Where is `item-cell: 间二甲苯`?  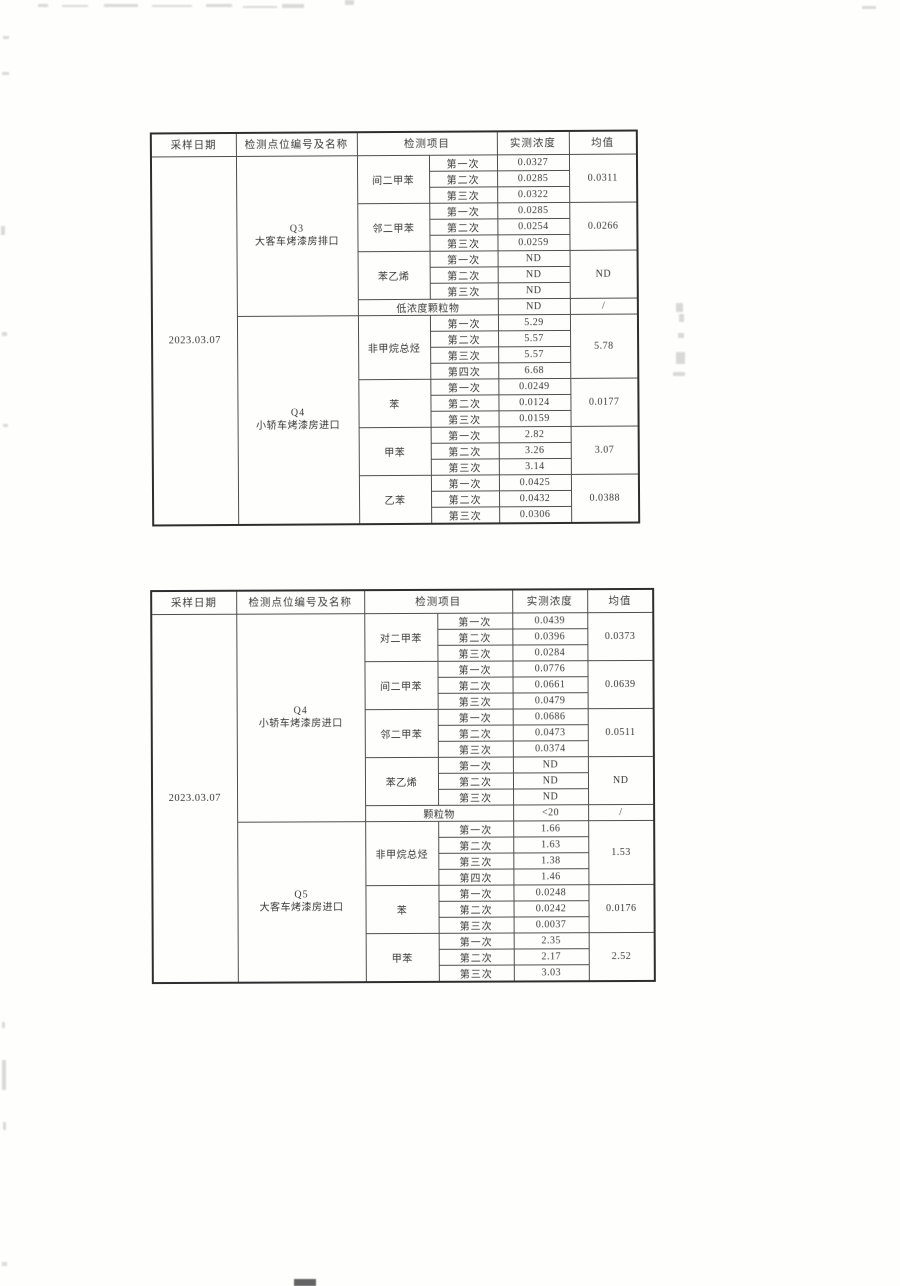 item-cell: 间二甲苯 is located at coordinates (401, 685).